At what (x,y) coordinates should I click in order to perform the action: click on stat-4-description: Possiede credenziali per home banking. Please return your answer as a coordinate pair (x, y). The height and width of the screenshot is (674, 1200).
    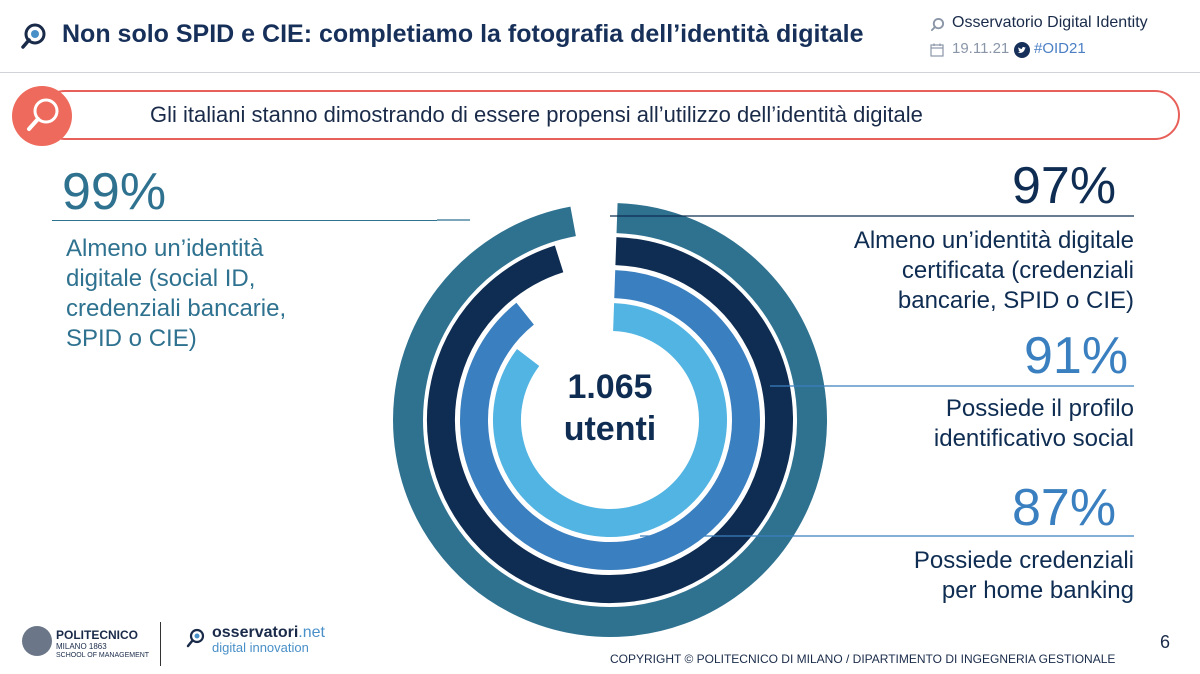
    Looking at the image, I should click on (1024, 576).